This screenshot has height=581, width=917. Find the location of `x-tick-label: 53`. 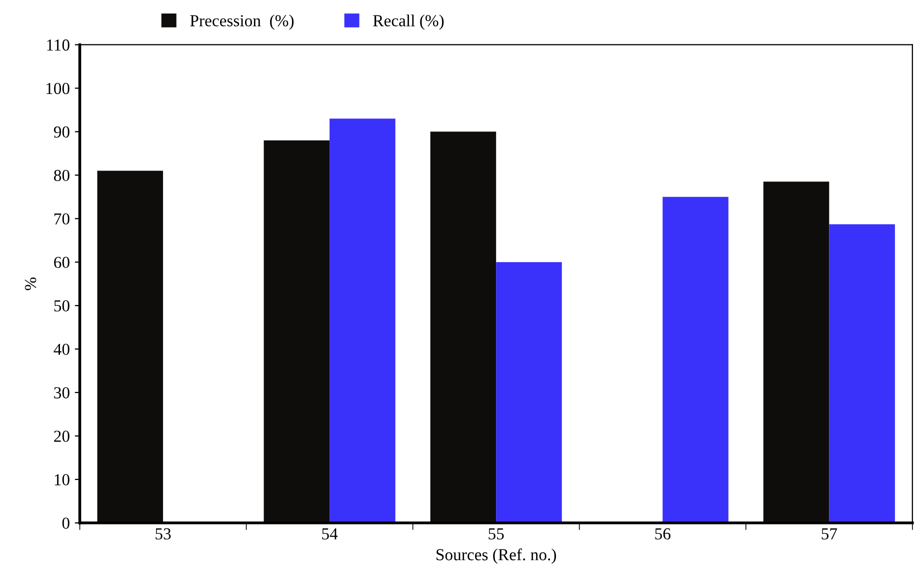

x-tick-label: 53 is located at coordinates (163, 534).